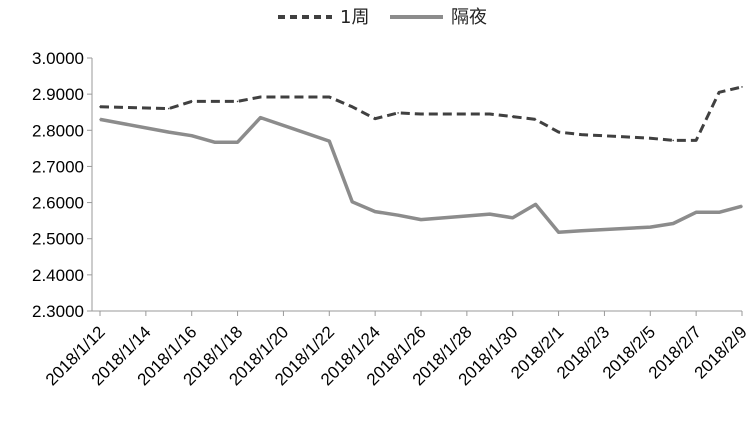 Image resolution: width=753 pixels, height=421 pixels. I want to click on y-tick-label: 2.3000, so click(58, 311).